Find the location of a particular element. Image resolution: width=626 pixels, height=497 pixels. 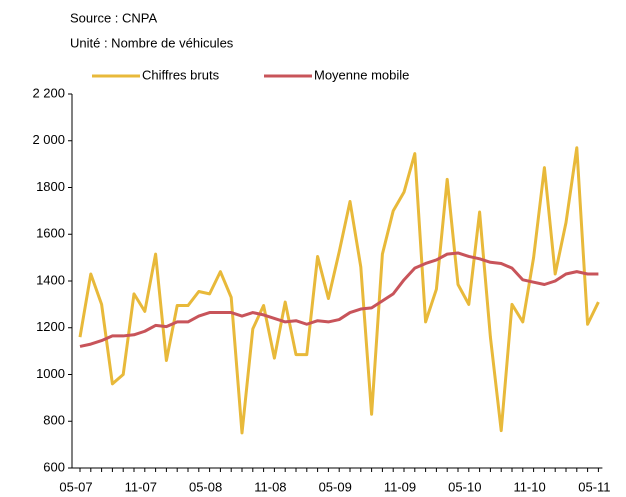

x-tick-label: 05-08 is located at coordinates (205, 486).